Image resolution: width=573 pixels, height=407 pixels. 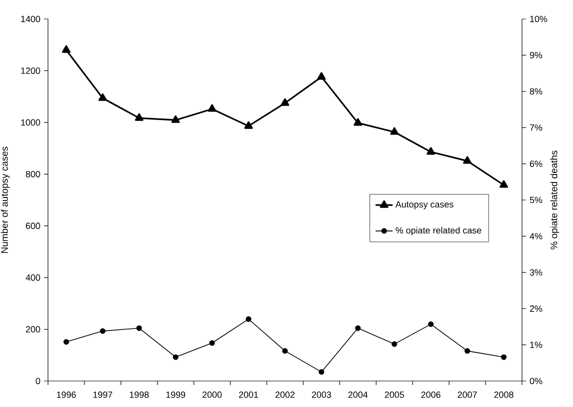 I want to click on y-tick-label: 200, so click(x=33, y=329).